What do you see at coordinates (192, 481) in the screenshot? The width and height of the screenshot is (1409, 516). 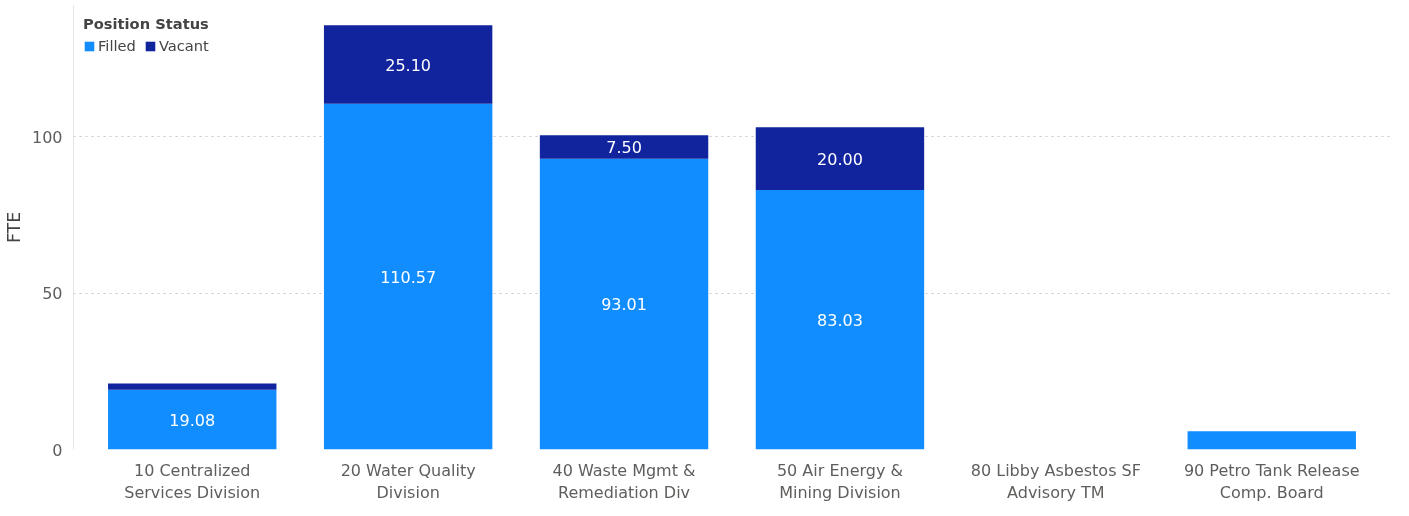 I see `x-tick-label: 10 Centralized Services Division` at bounding box center [192, 481].